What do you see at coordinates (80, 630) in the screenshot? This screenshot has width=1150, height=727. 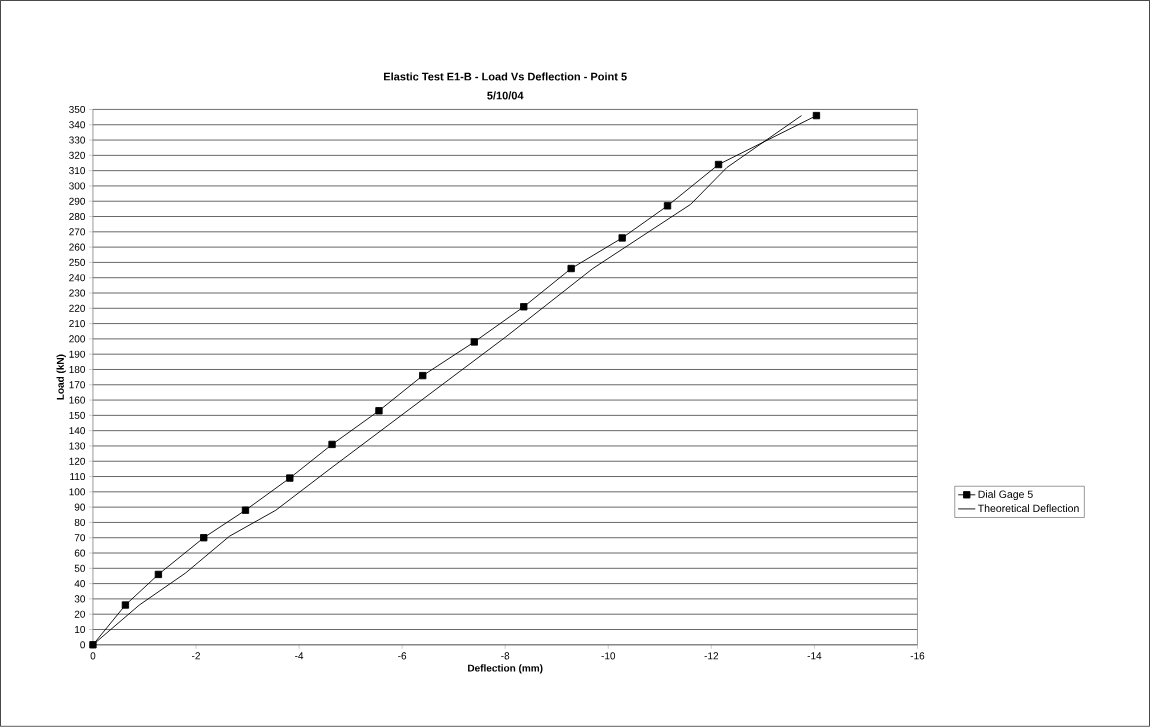 I see `y-tick-label: 10` at bounding box center [80, 630].